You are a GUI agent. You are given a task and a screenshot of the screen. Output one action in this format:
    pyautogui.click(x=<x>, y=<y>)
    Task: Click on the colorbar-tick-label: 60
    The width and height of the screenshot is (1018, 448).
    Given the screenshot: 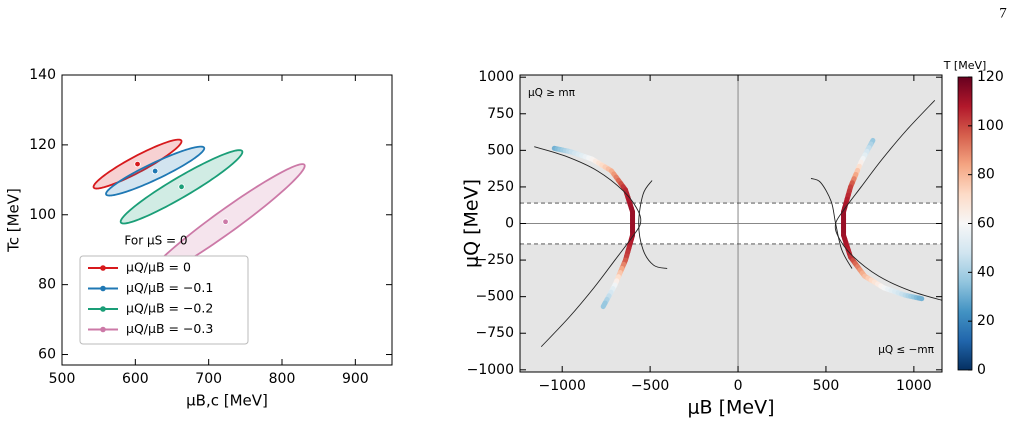 What is the action you would take?
    pyautogui.click(x=986, y=224)
    